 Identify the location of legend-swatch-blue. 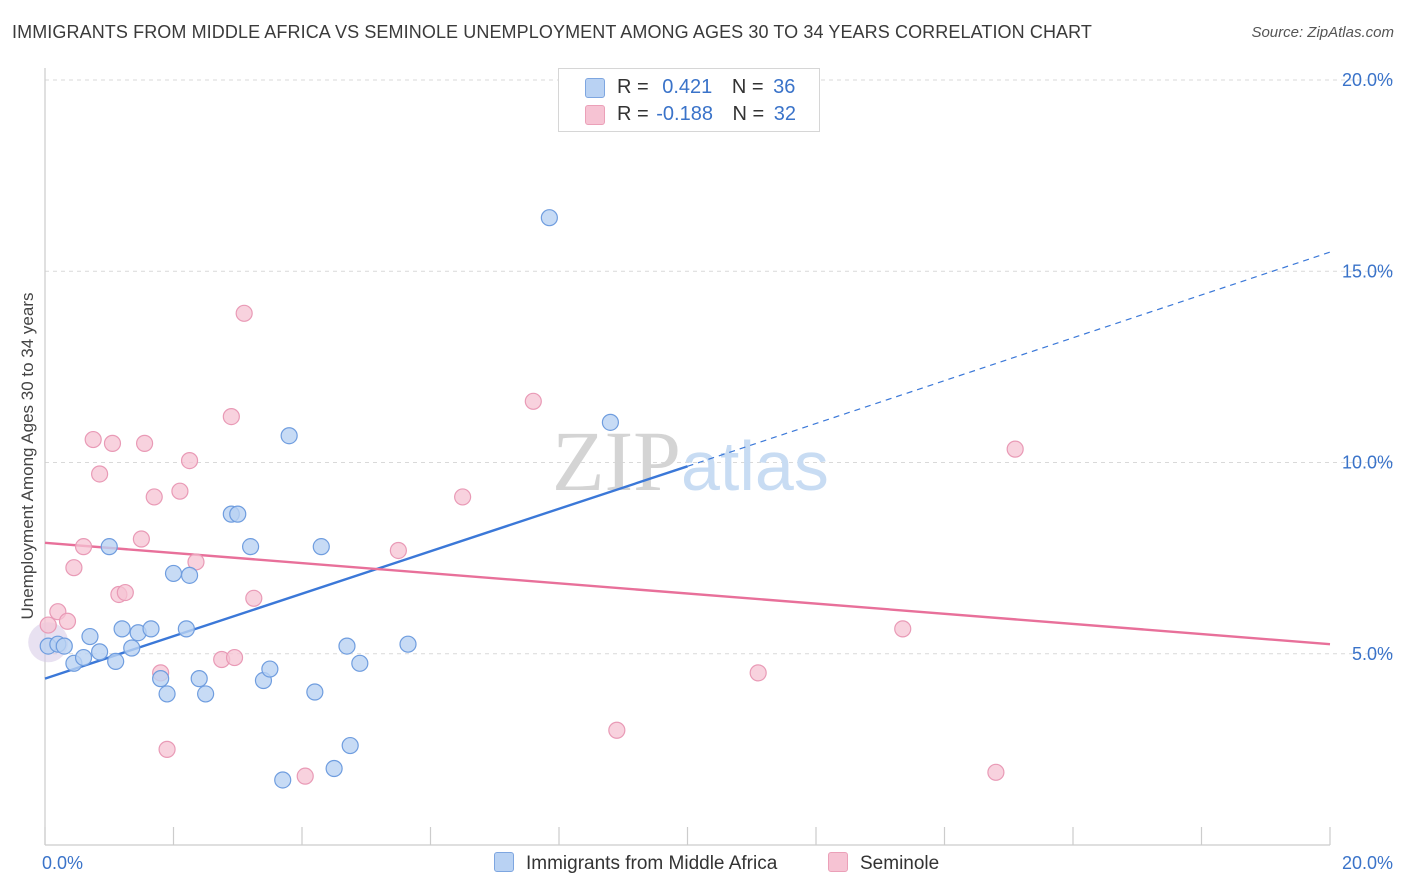
(595, 88).